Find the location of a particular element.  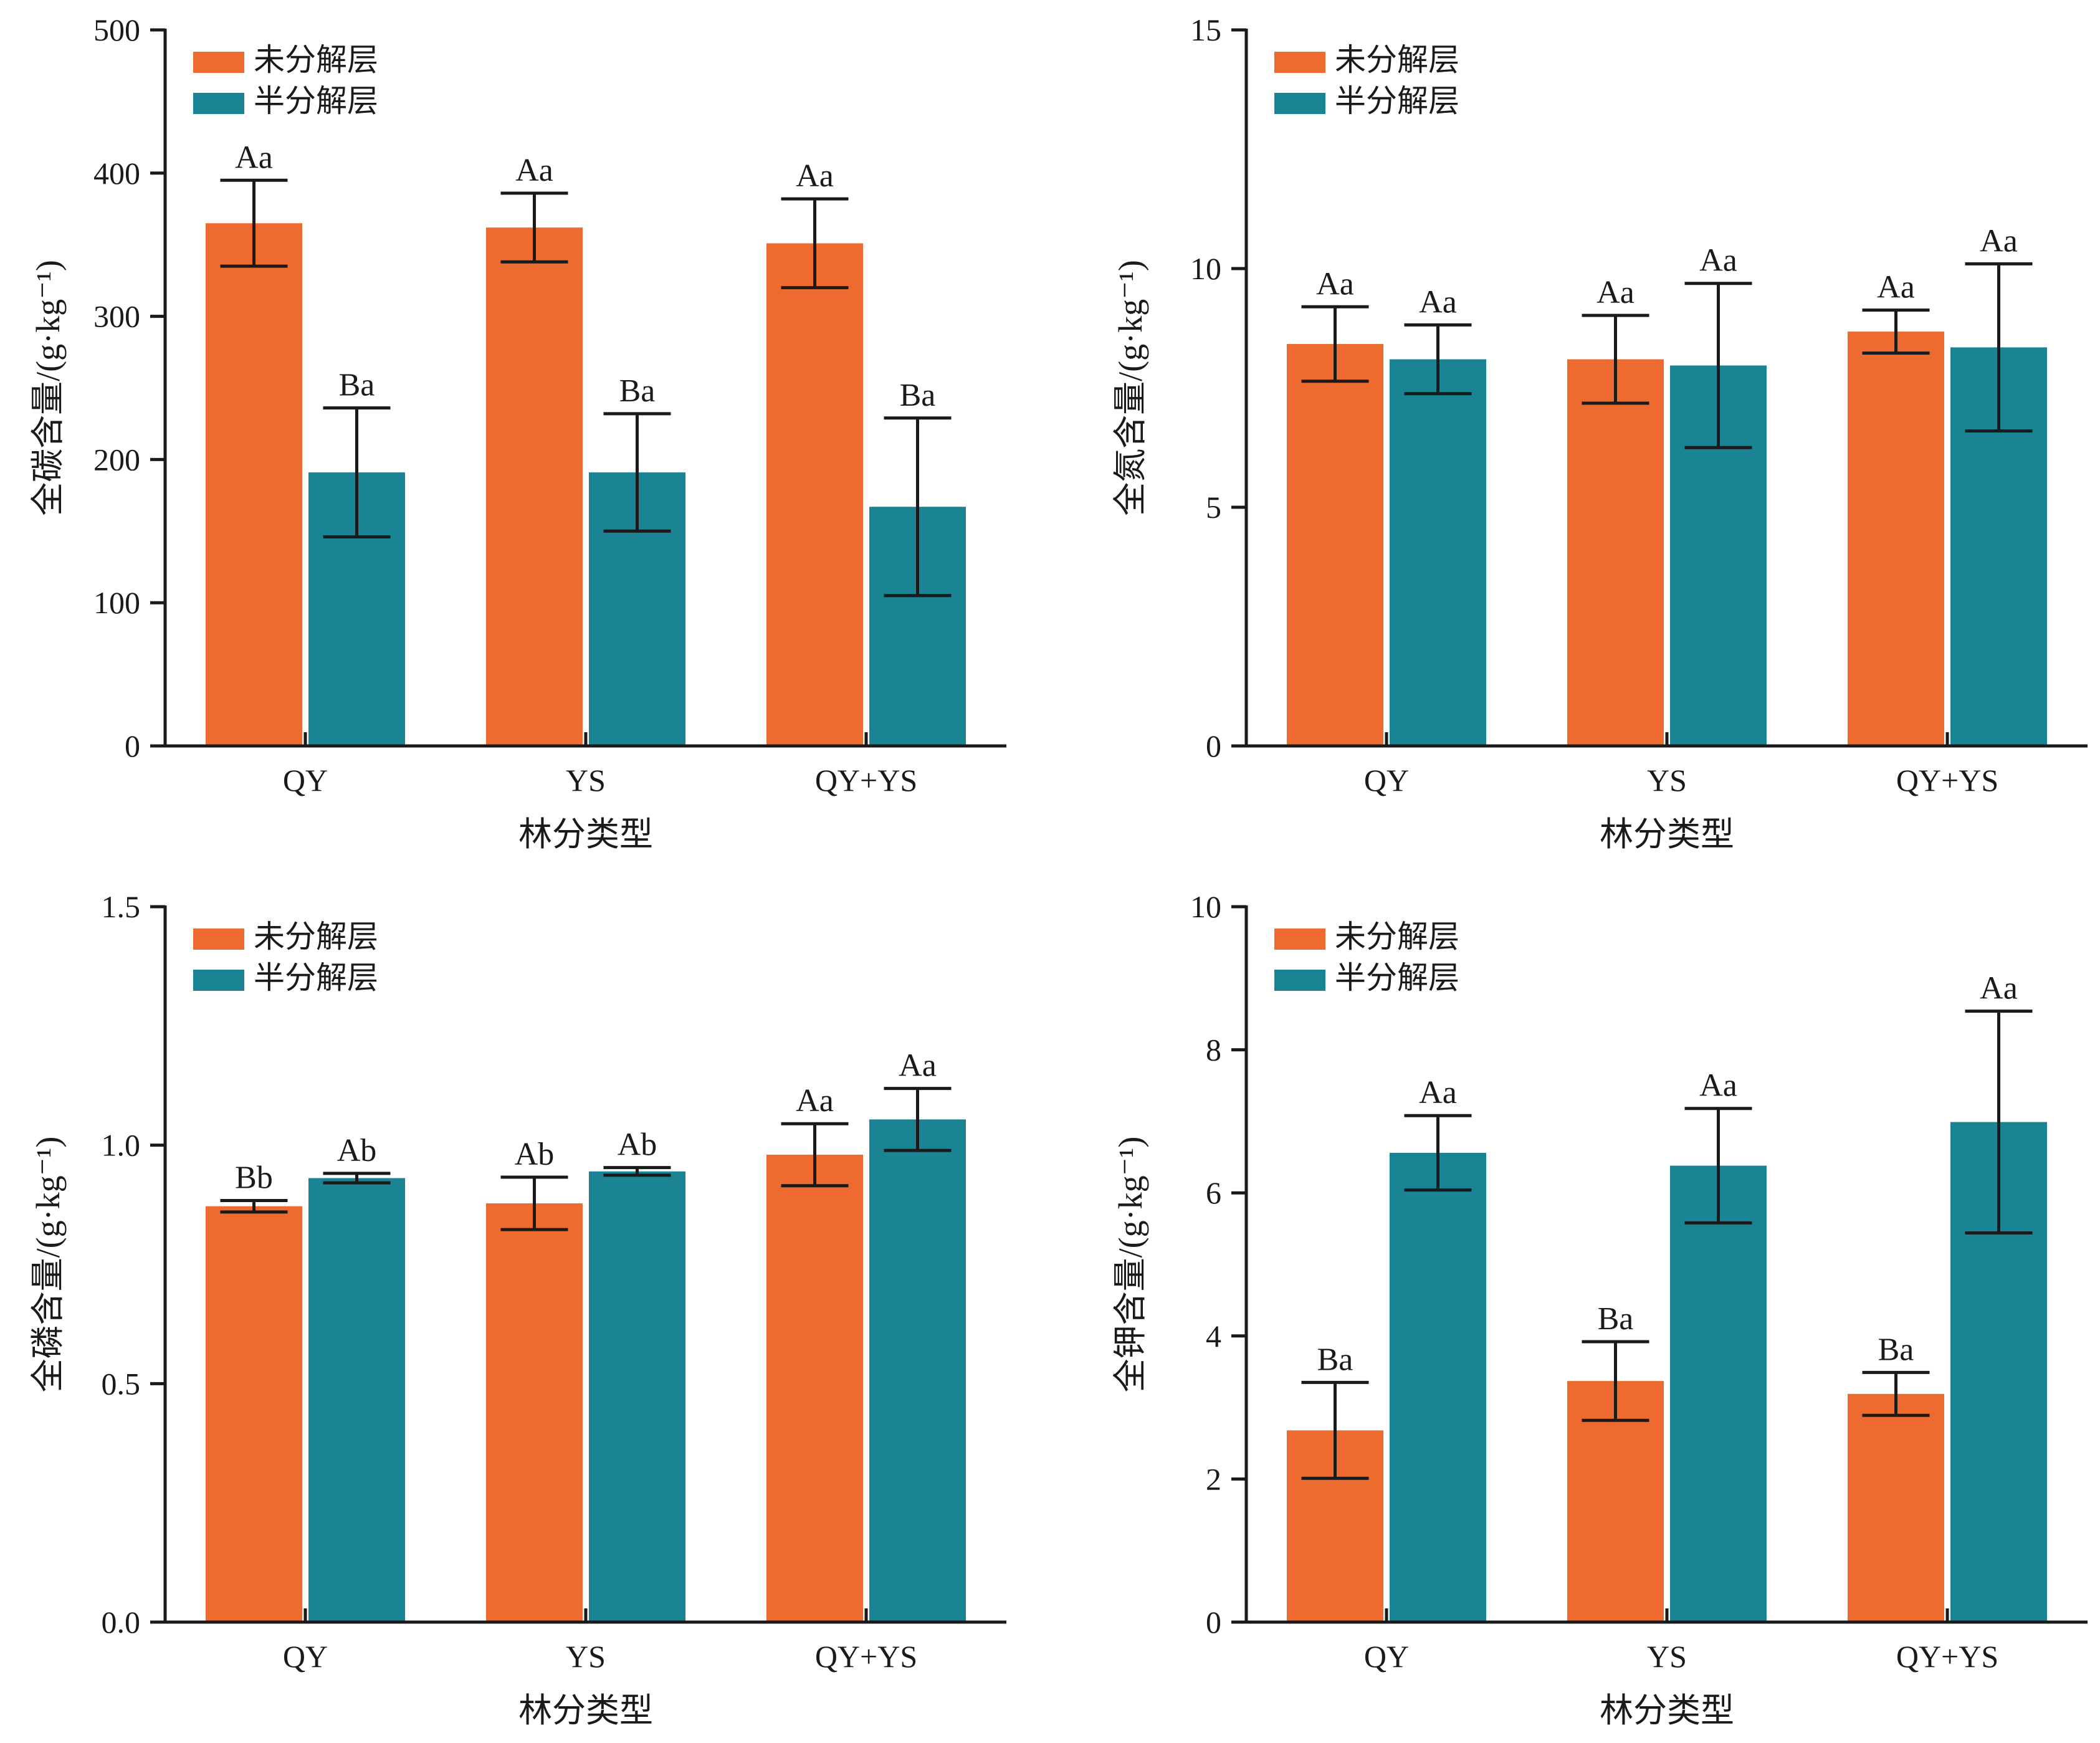

y-tick-label: 10 is located at coordinates (1205, 268).